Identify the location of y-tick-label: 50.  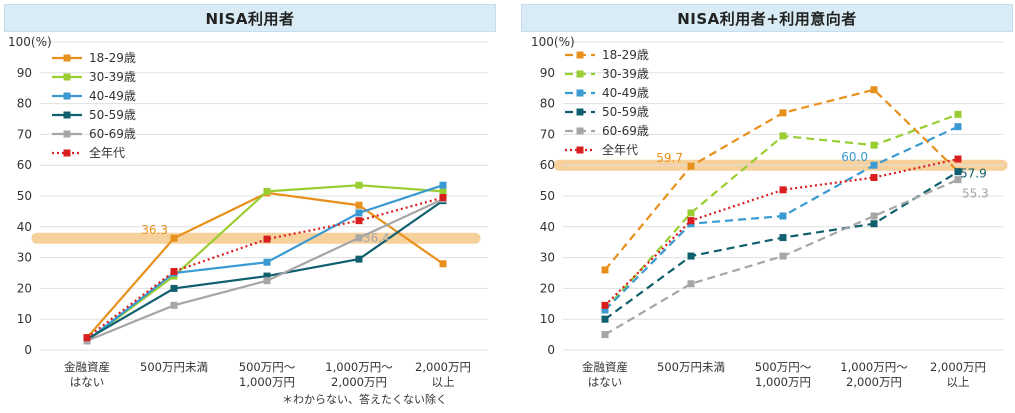
(24, 196).